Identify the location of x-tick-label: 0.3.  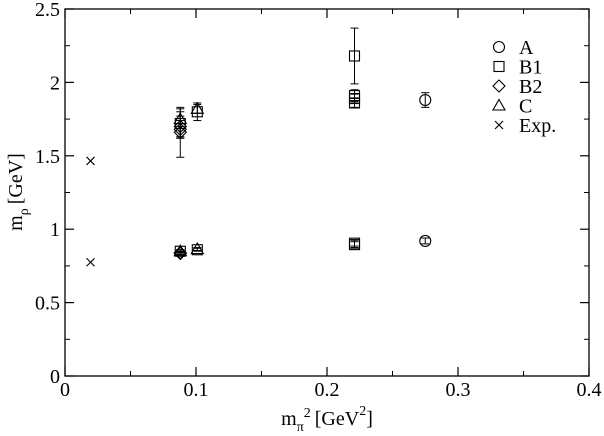
(458, 390).